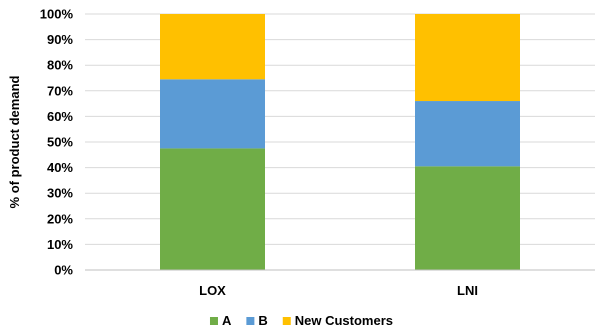 The image size is (603, 335). What do you see at coordinates (262, 320) in the screenshot?
I see `legend-label: B` at bounding box center [262, 320].